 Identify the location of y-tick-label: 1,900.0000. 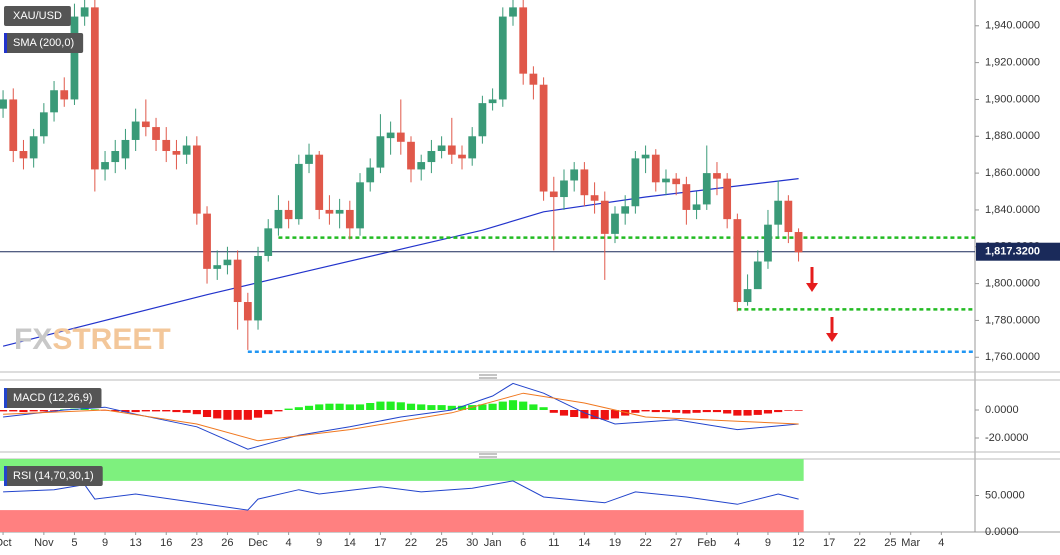
(1012, 99).